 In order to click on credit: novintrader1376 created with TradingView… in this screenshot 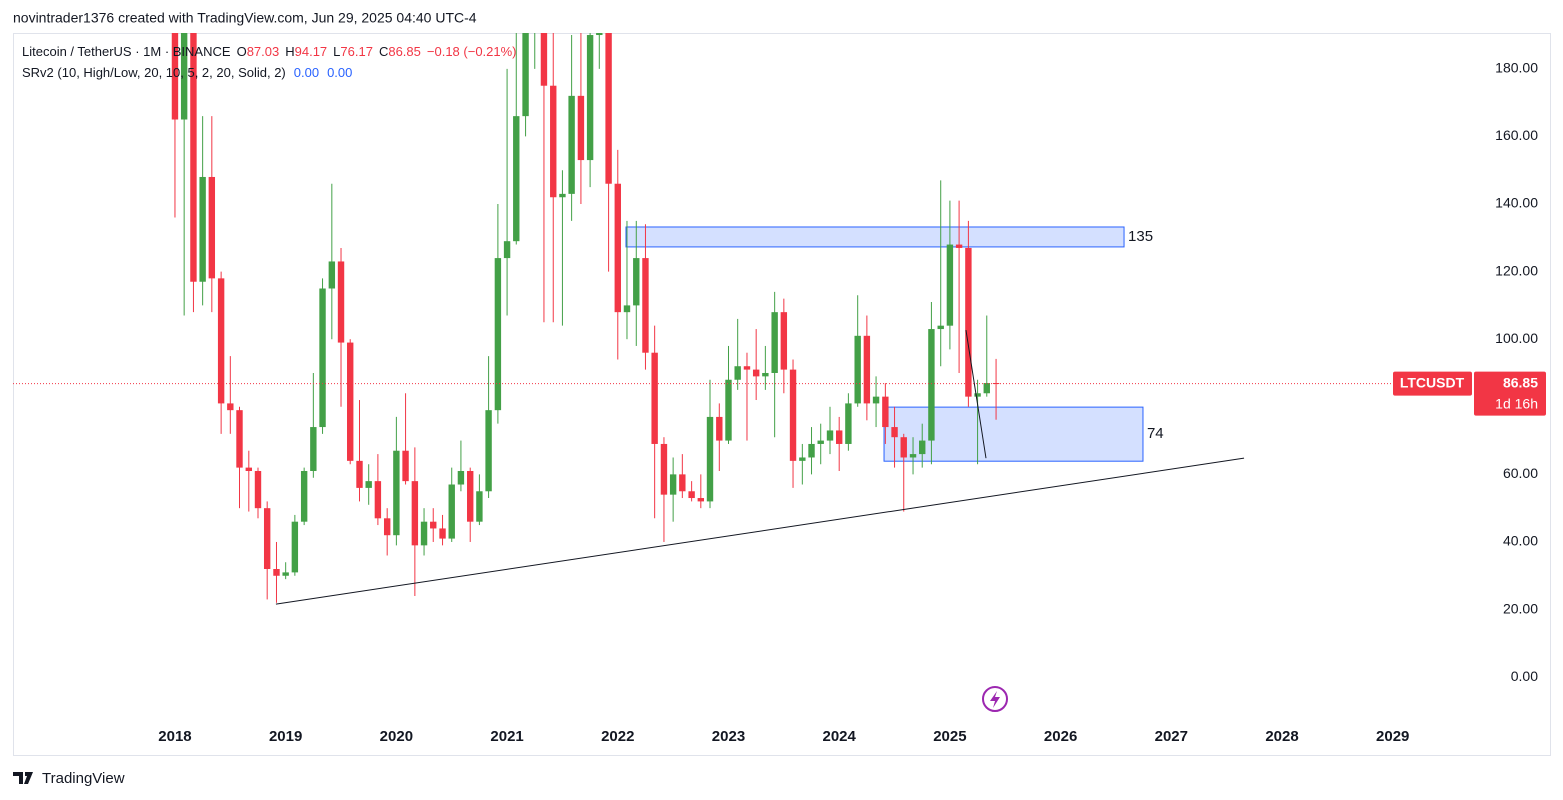, I will do `click(245, 18)`.